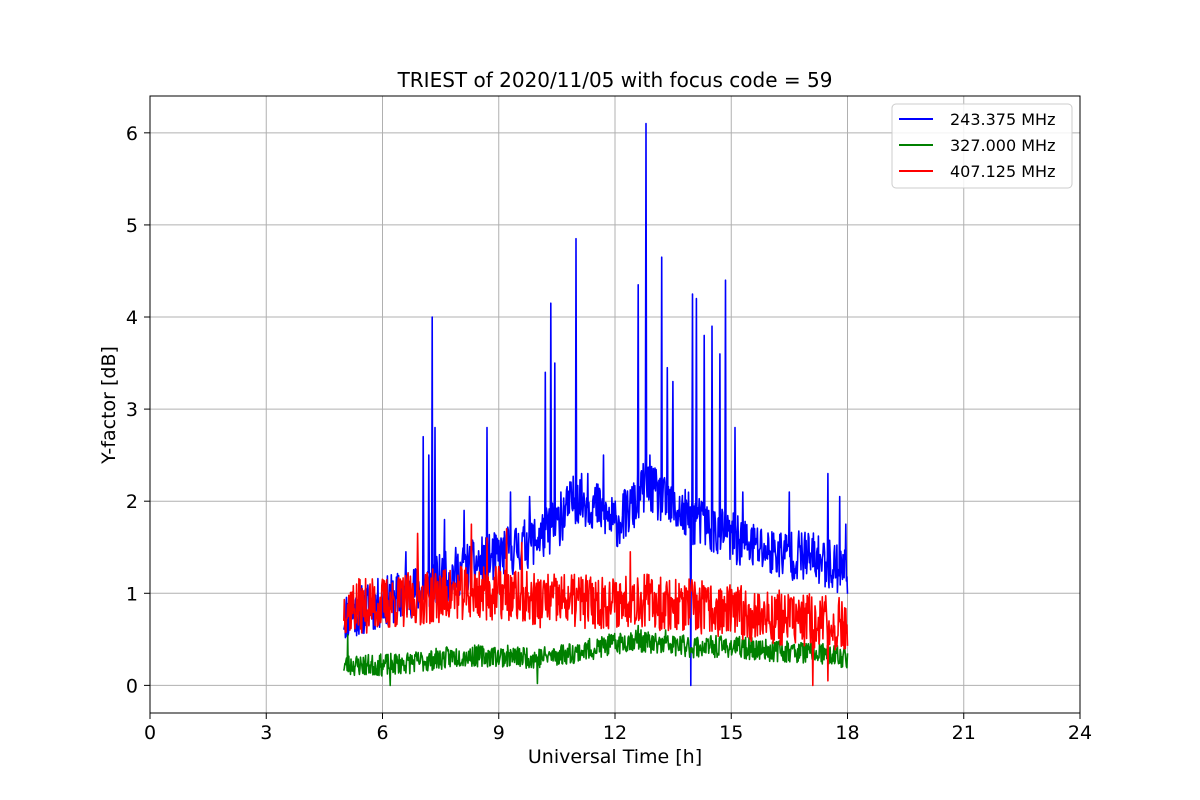  I want to click on y-tick-label: 2, so click(132, 502).